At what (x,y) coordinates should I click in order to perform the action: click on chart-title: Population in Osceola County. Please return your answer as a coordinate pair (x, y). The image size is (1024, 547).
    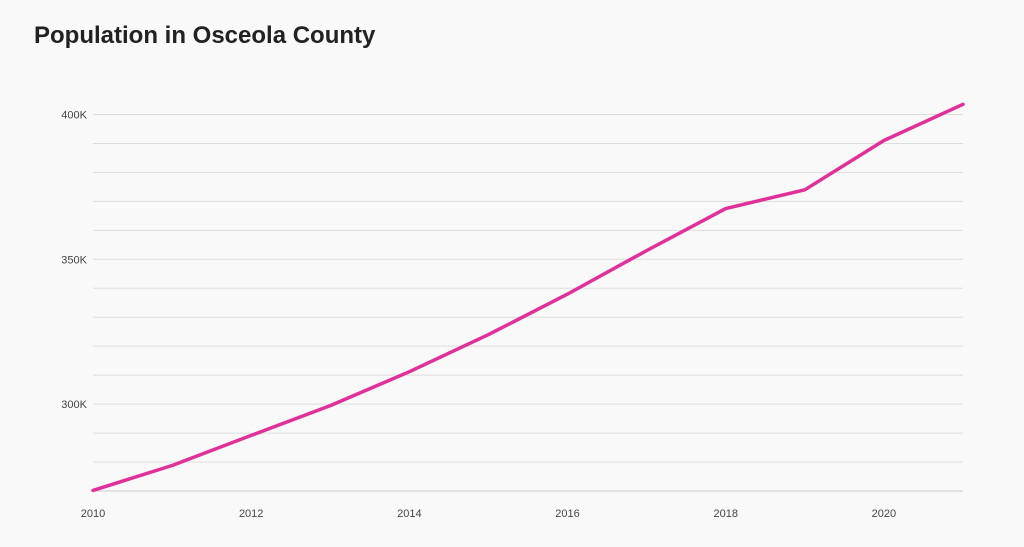
    Looking at the image, I should click on (205, 35).